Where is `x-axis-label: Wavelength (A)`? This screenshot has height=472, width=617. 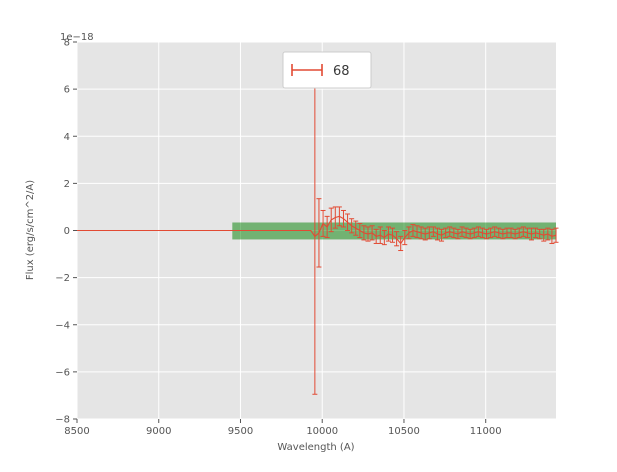 x-axis-label: Wavelength (A) is located at coordinates (315, 447).